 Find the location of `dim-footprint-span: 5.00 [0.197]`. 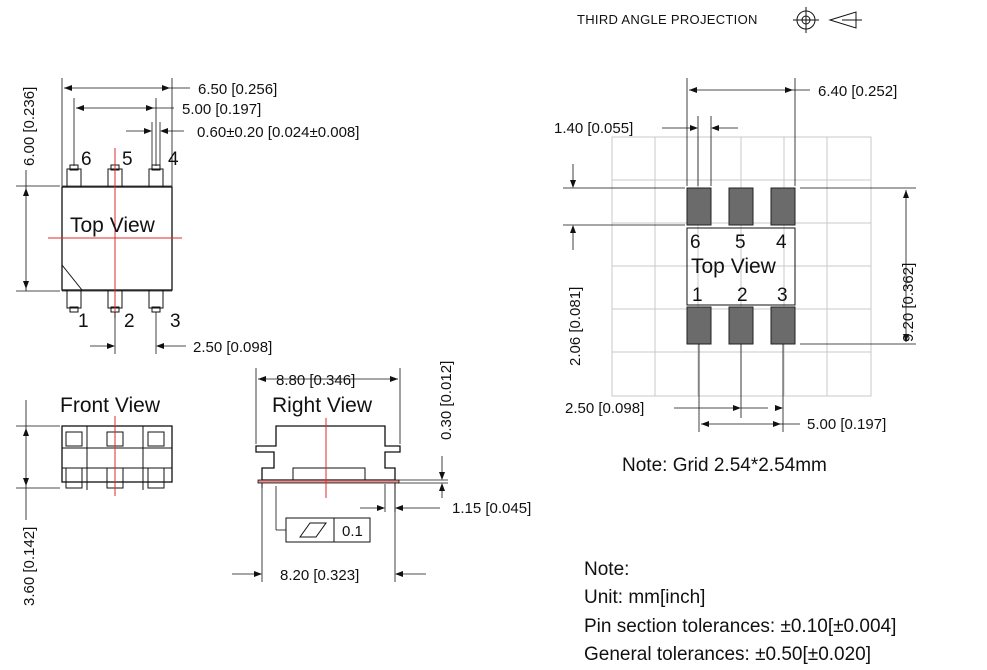

dim-footprint-span: 5.00 [0.197] is located at coordinates (792, 388).